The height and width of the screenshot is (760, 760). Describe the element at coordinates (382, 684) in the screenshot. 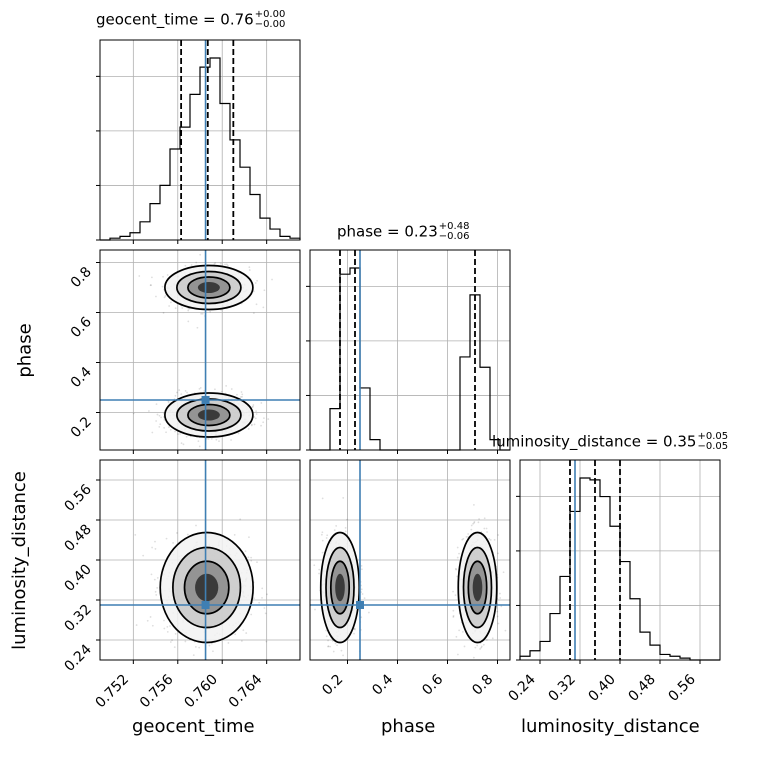

I see `xtick-label-phase-1: 0.4` at that location.